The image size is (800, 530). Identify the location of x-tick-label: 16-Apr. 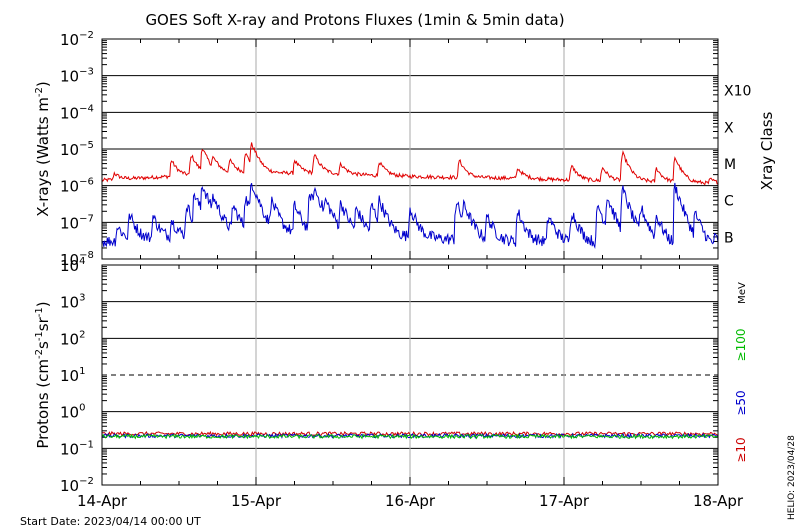
(410, 501).